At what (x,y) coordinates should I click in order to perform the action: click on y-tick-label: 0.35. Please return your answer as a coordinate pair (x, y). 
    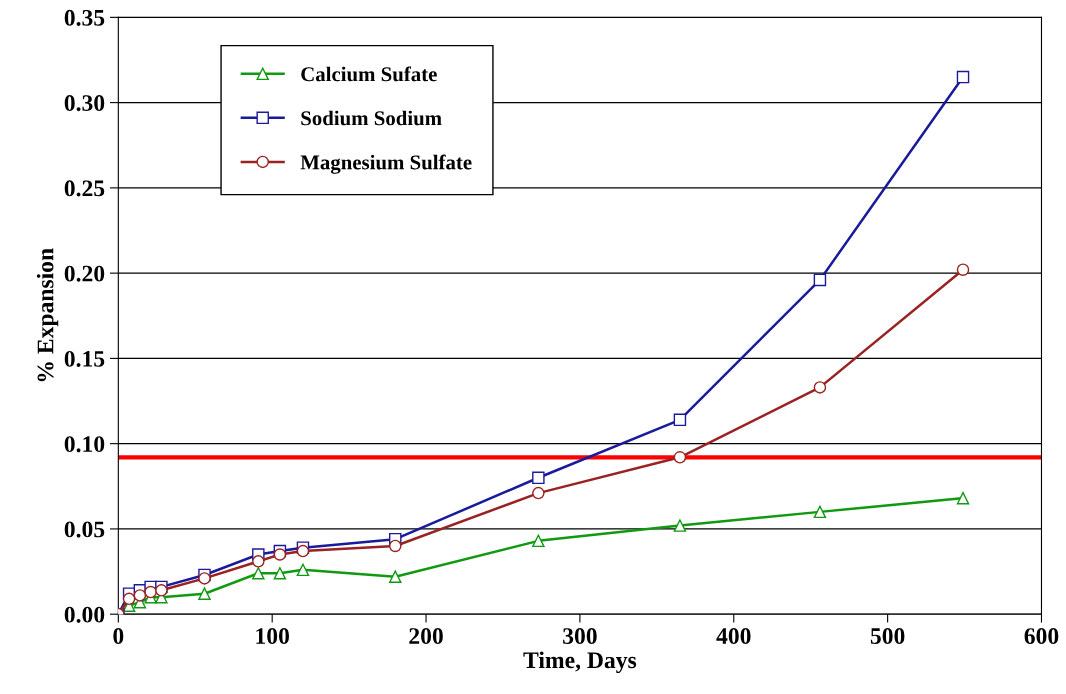
    Looking at the image, I should click on (84, 17).